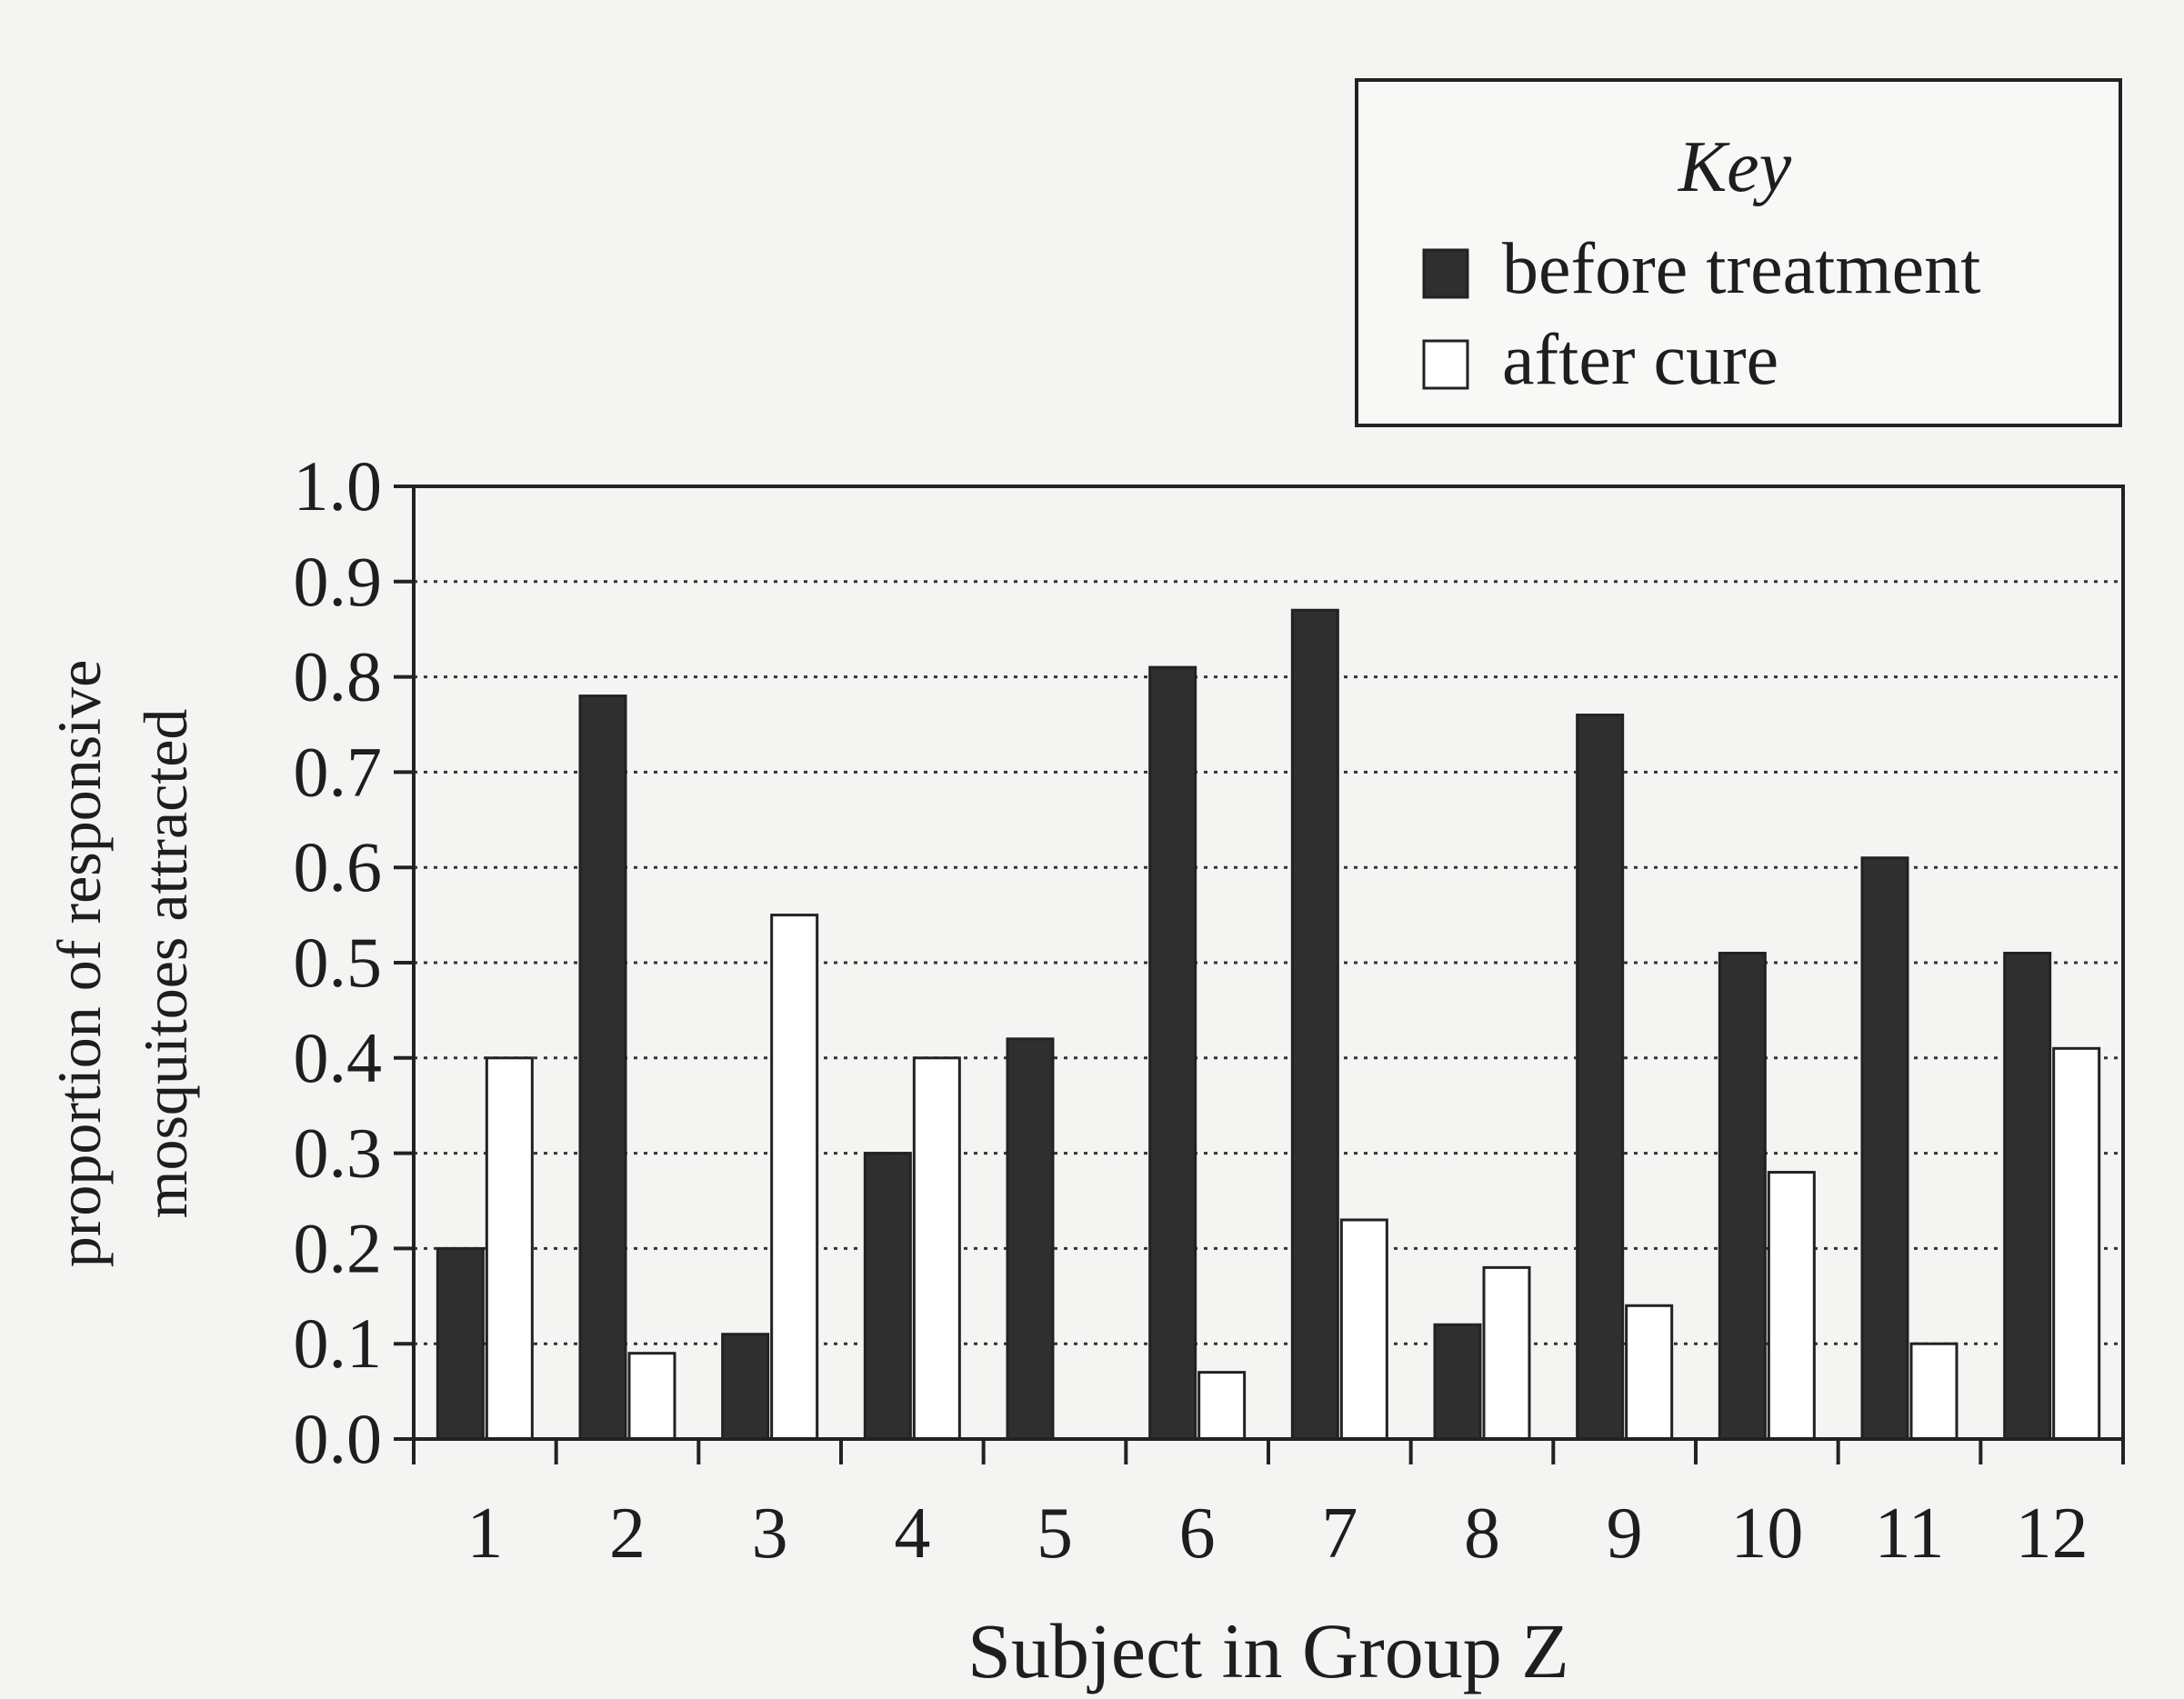 Image resolution: width=2184 pixels, height=1699 pixels. Describe the element at coordinates (338, 485) in the screenshot. I see `y-tick-label: 1.0` at that location.